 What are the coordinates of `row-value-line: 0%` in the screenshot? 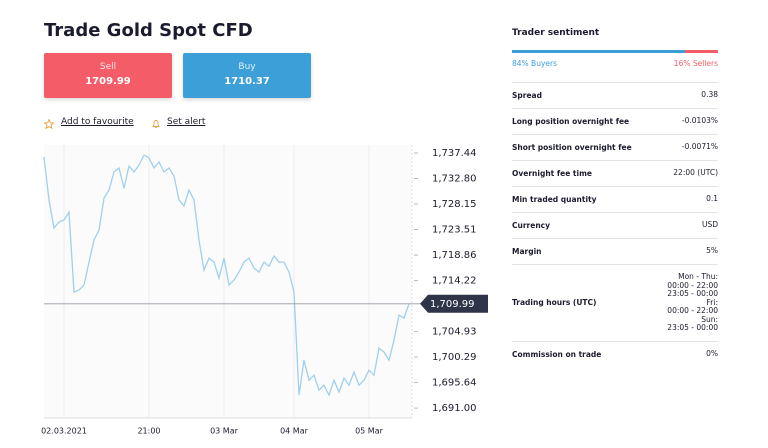 It's located at (712, 353).